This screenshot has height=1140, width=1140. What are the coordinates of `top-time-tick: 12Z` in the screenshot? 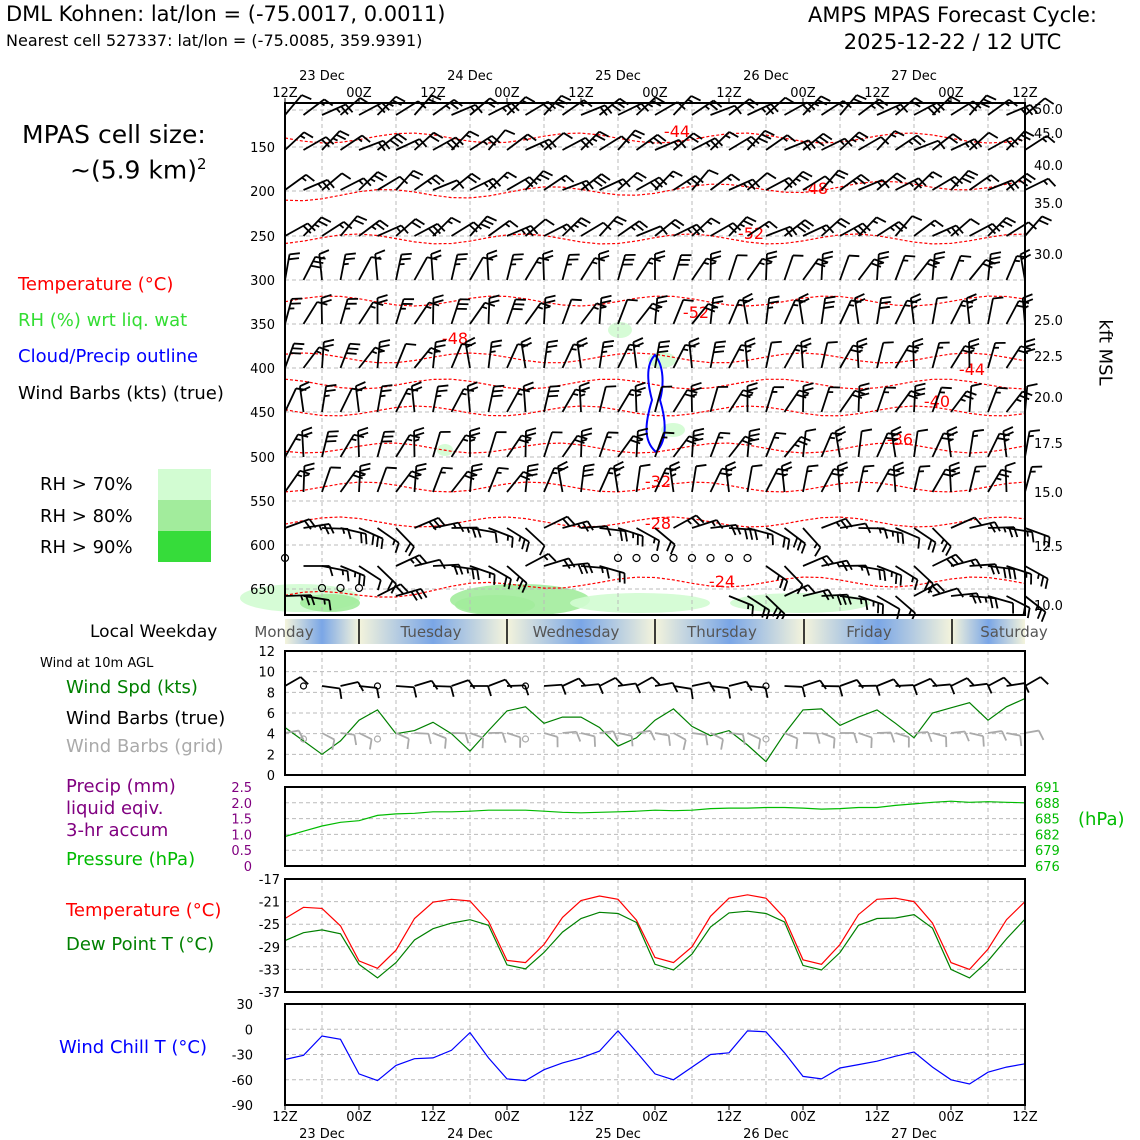 It's located at (581, 93).